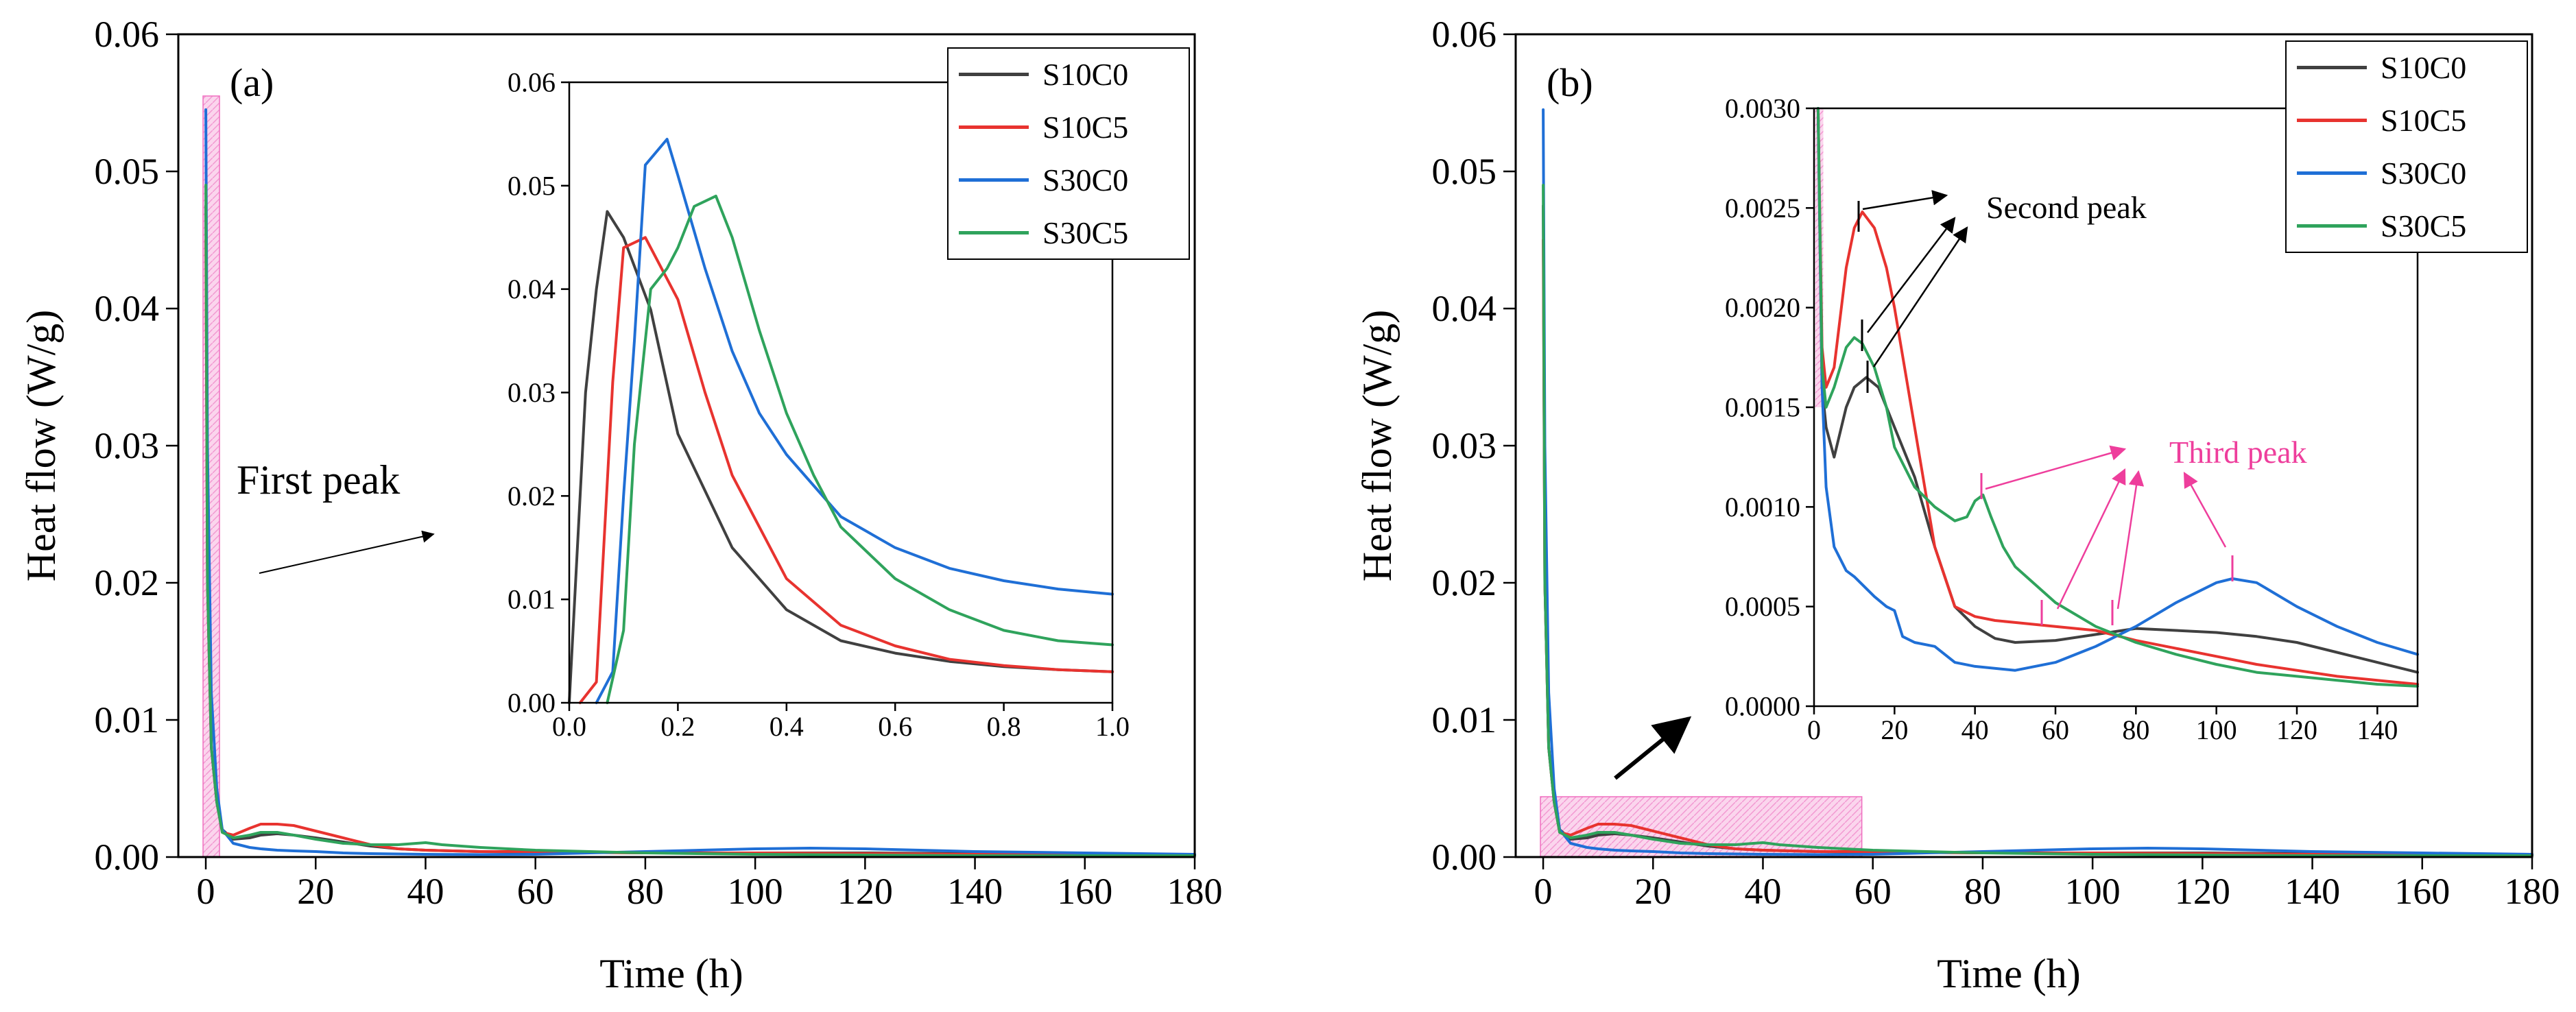 Image resolution: width=2576 pixels, height=1012 pixels. What do you see at coordinates (975, 891) in the screenshot?
I see `panel-a-xtick-label: 140` at bounding box center [975, 891].